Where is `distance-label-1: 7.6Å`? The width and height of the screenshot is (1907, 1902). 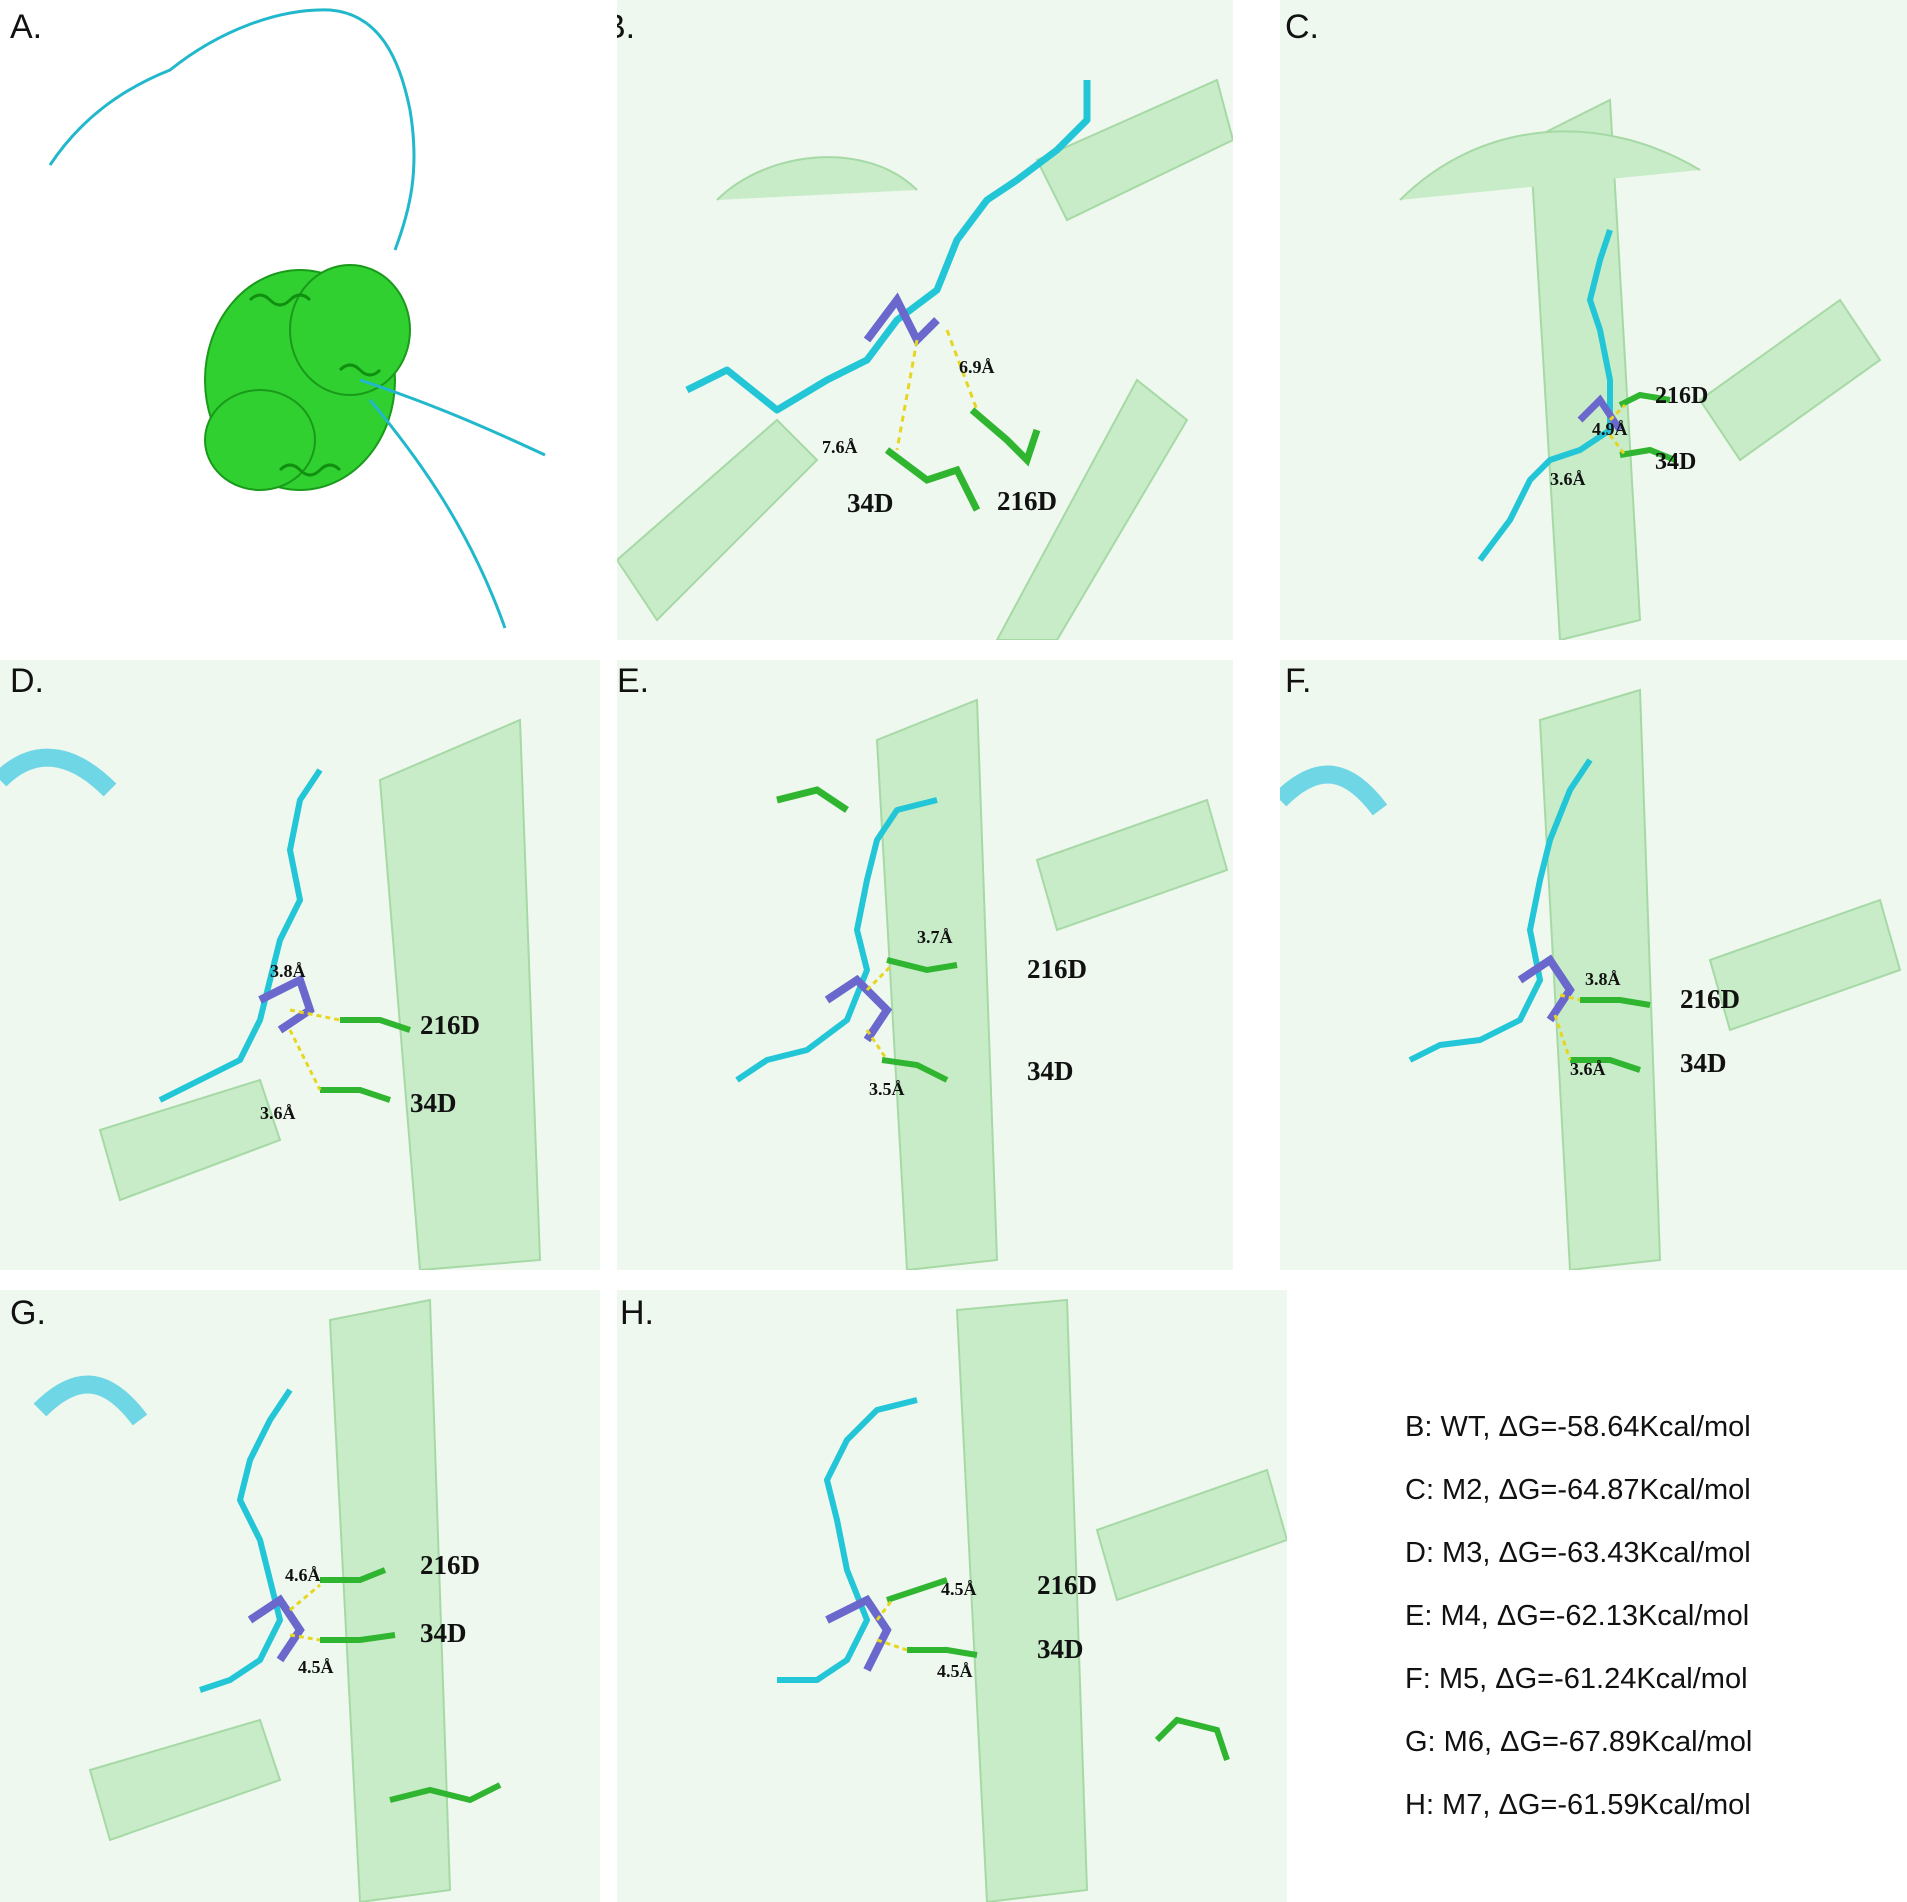 distance-label-1: 7.6Å is located at coordinates (840, 447).